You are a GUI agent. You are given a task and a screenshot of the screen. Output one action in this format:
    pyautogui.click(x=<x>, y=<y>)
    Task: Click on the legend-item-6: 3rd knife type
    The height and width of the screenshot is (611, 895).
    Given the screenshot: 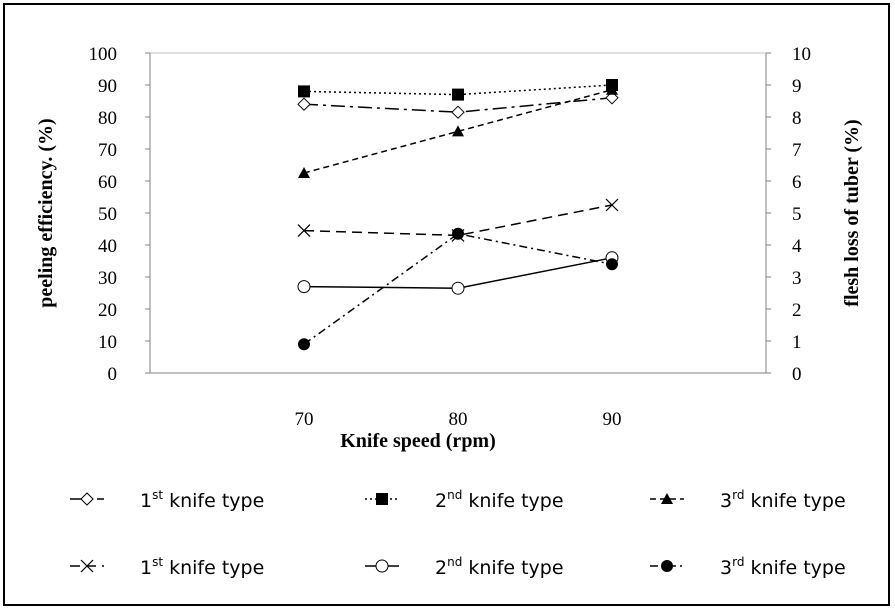 What is the action you would take?
    pyautogui.click(x=748, y=567)
    